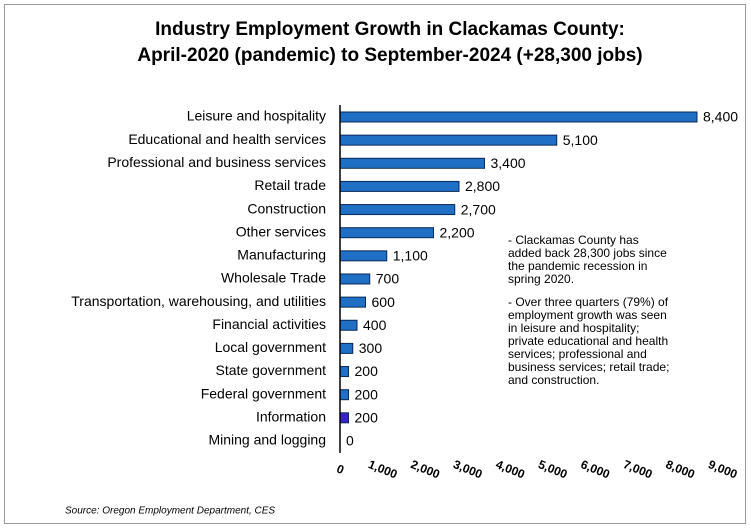 This screenshot has height=529, width=751. I want to click on x-tick-label: 3,000, so click(467, 469).